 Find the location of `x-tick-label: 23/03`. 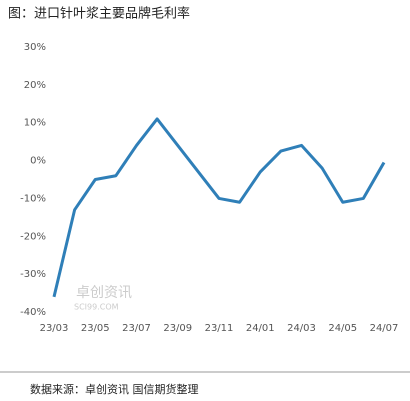

x-tick-label: 23/03 is located at coordinates (54, 328).